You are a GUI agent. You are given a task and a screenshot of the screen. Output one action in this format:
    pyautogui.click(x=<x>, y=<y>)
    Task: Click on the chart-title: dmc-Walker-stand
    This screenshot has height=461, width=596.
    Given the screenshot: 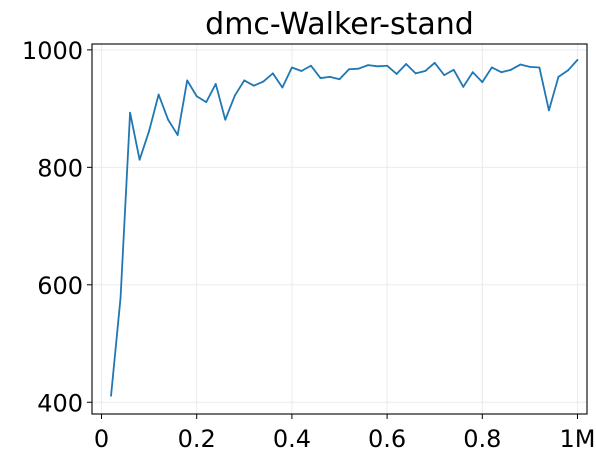 What is the action you would take?
    pyautogui.click(x=339, y=24)
    